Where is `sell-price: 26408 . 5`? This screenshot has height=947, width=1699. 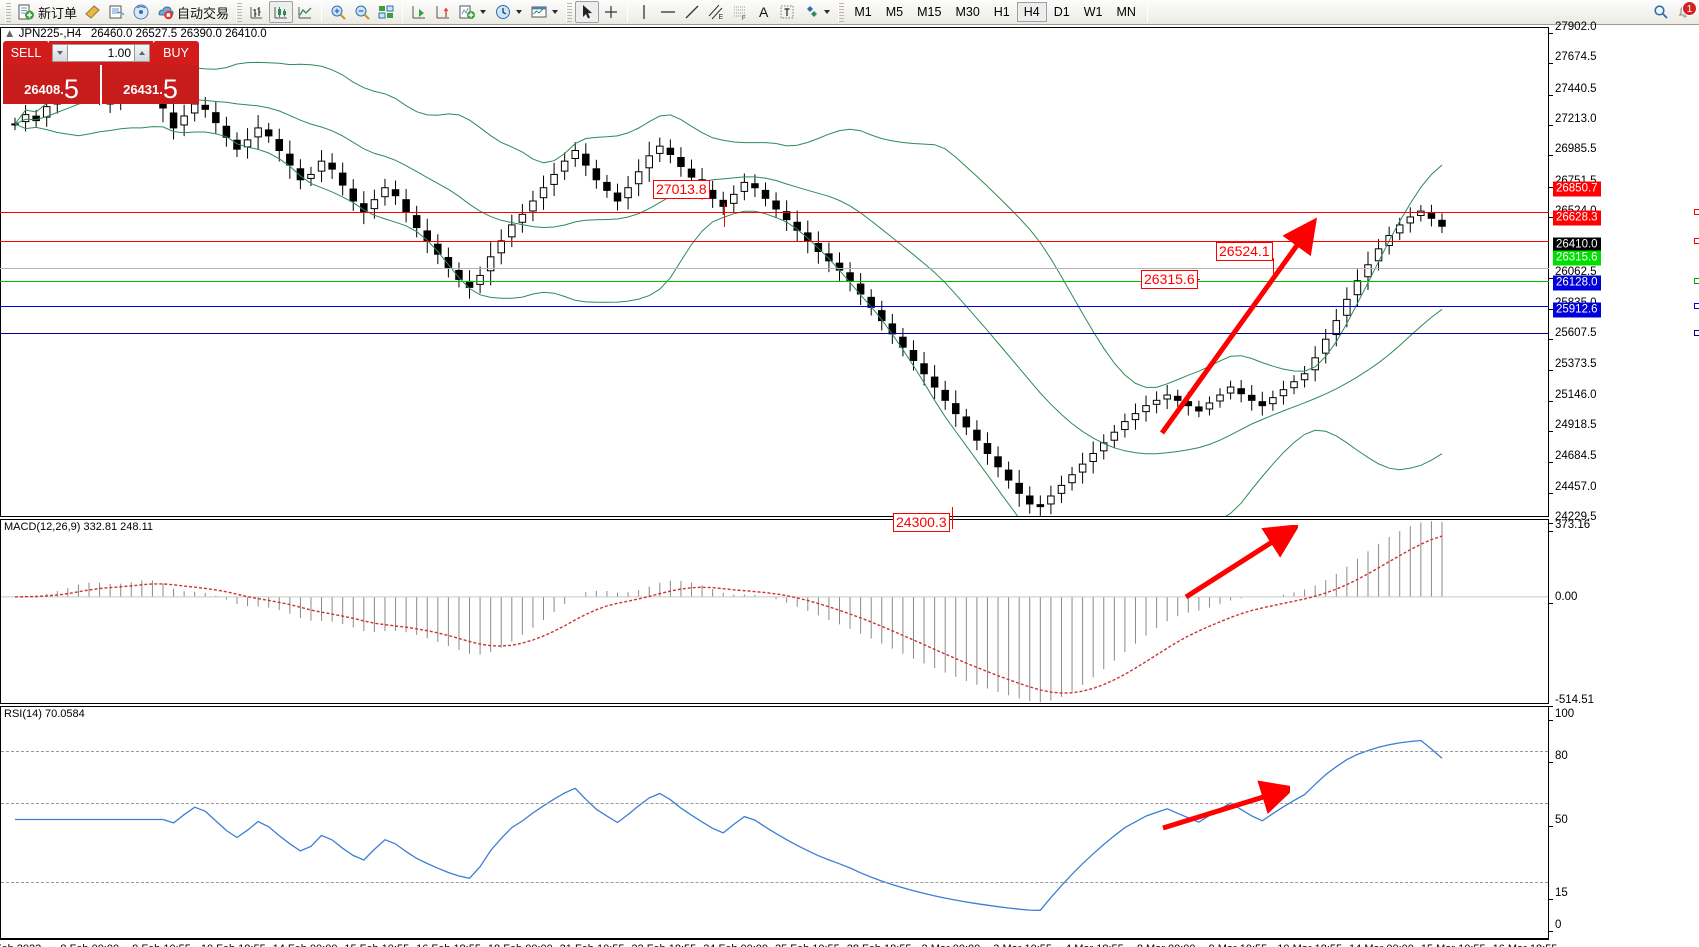 sell-price: 26408 . 5 is located at coordinates (51, 84).